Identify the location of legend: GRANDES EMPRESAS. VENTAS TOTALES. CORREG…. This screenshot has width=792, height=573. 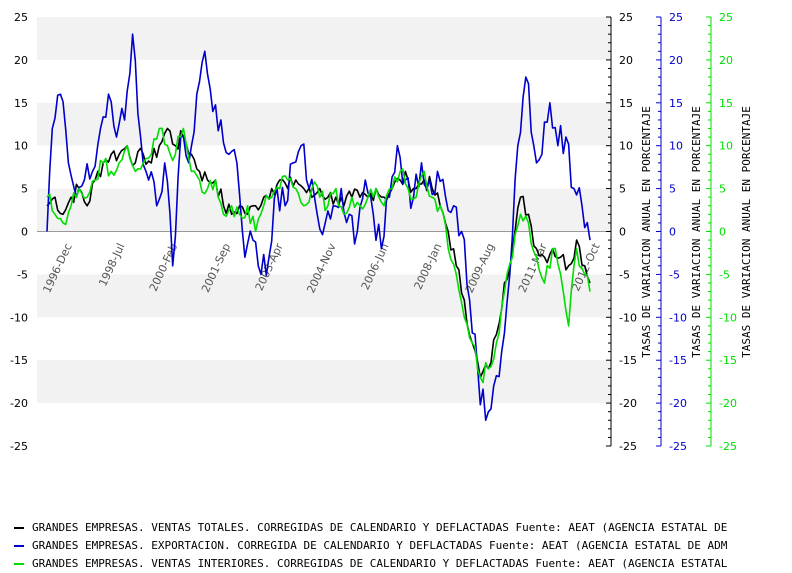
(403, 546).